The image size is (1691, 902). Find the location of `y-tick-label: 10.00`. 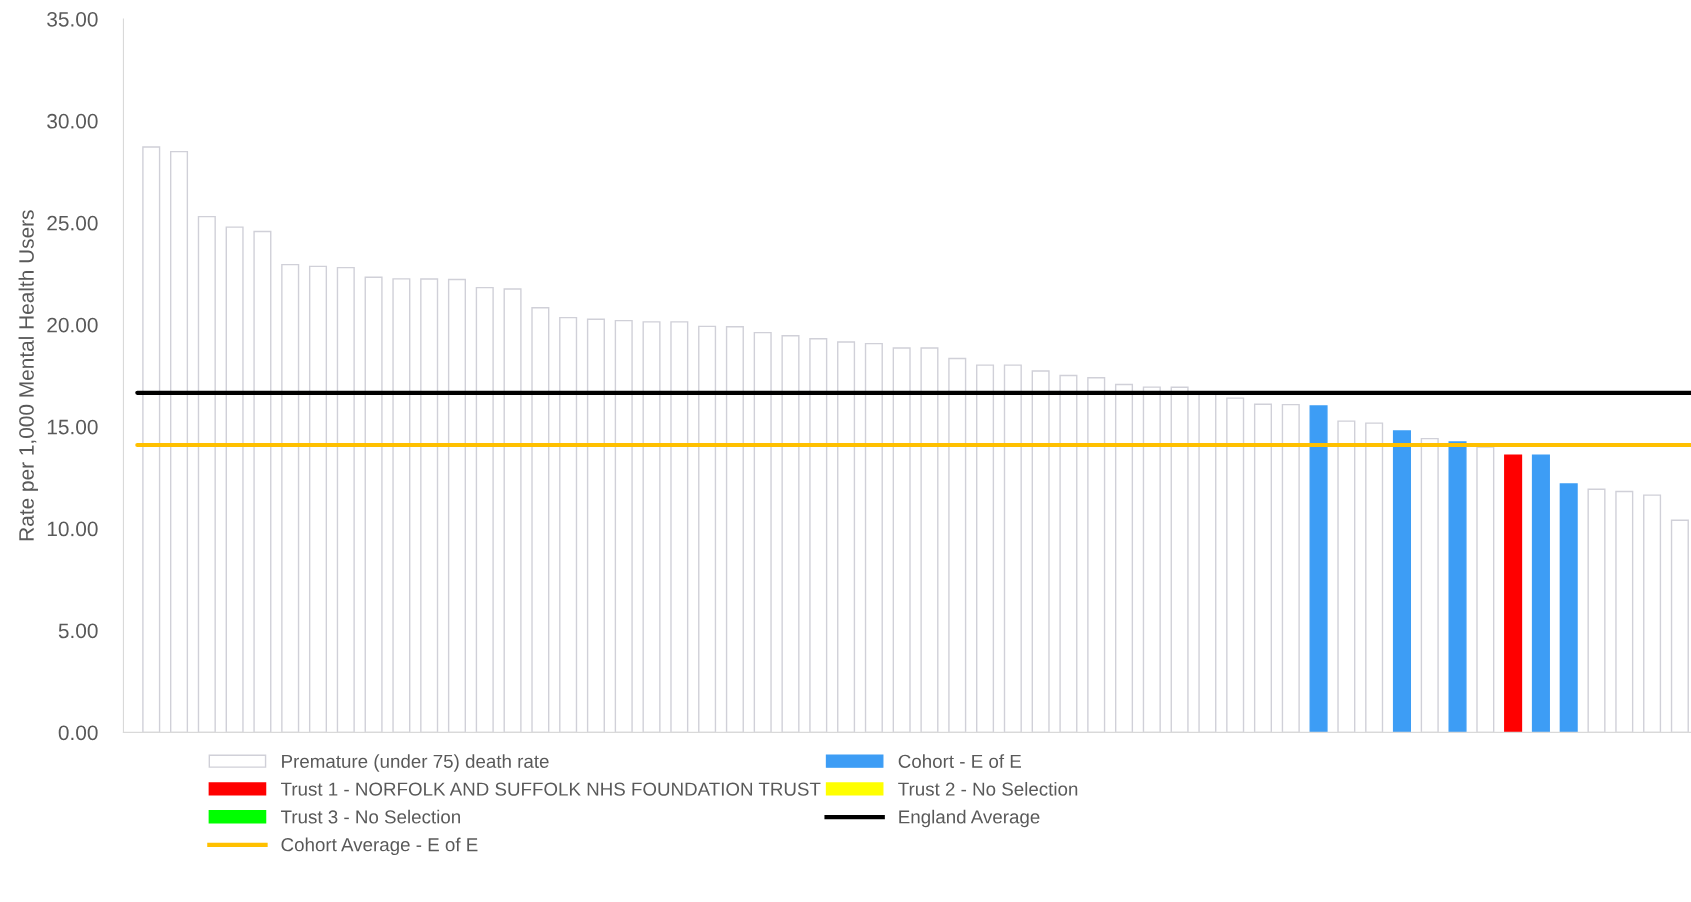

y-tick-label: 10.00 is located at coordinates (72, 529).